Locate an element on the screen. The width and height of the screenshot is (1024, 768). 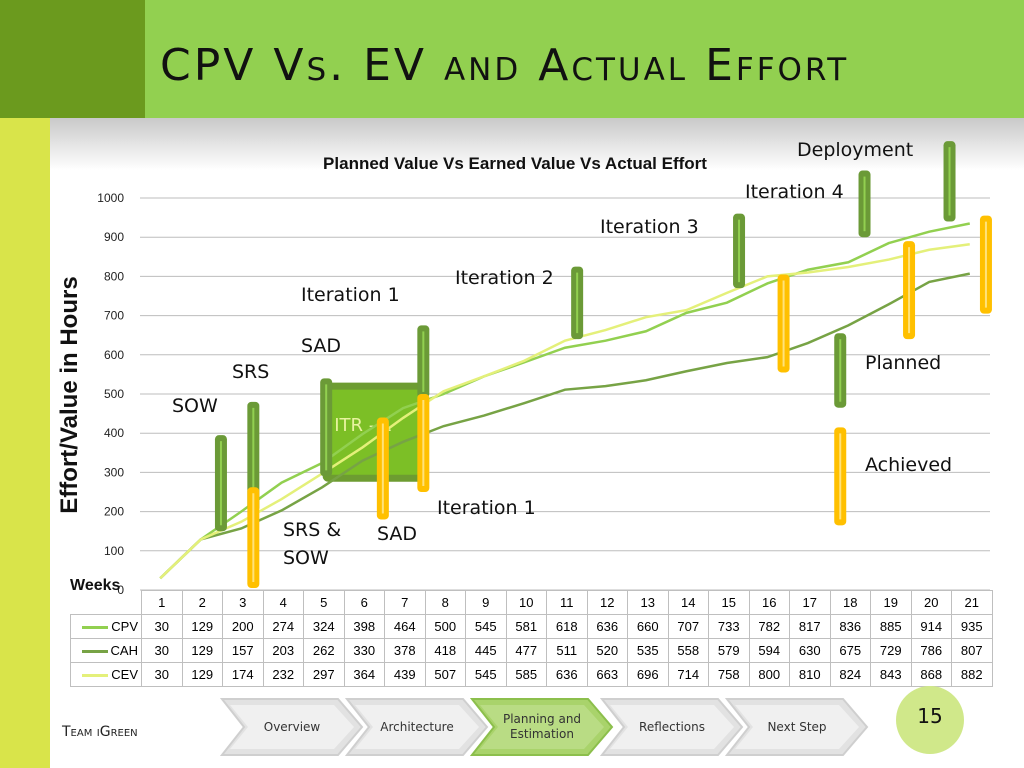
x-axis-label: Weeks is located at coordinates (95, 585).